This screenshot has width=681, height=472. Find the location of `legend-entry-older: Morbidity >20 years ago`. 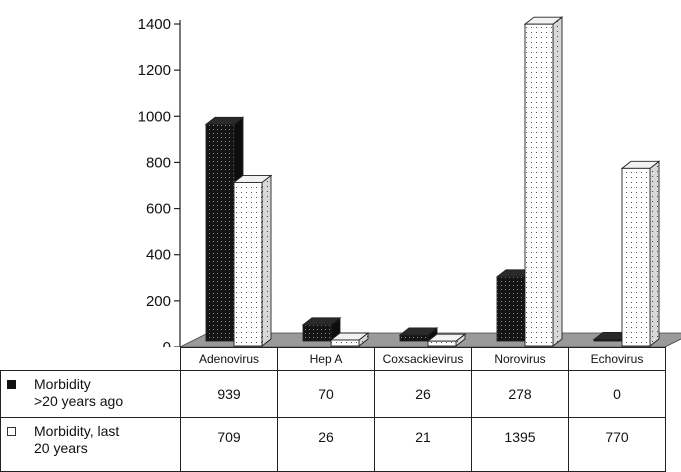

legend-entry-older: Morbidity >20 years ago is located at coordinates (90, 394).